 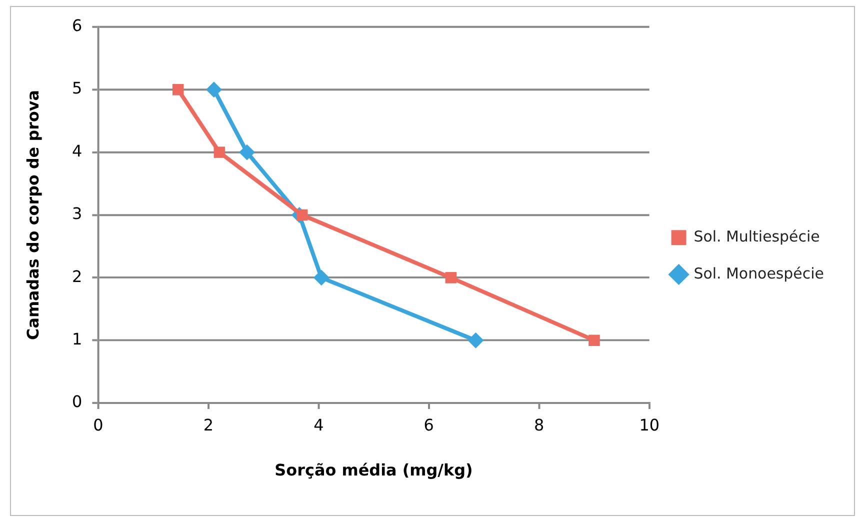 I want to click on y-tick-label: 2, so click(x=77, y=276).